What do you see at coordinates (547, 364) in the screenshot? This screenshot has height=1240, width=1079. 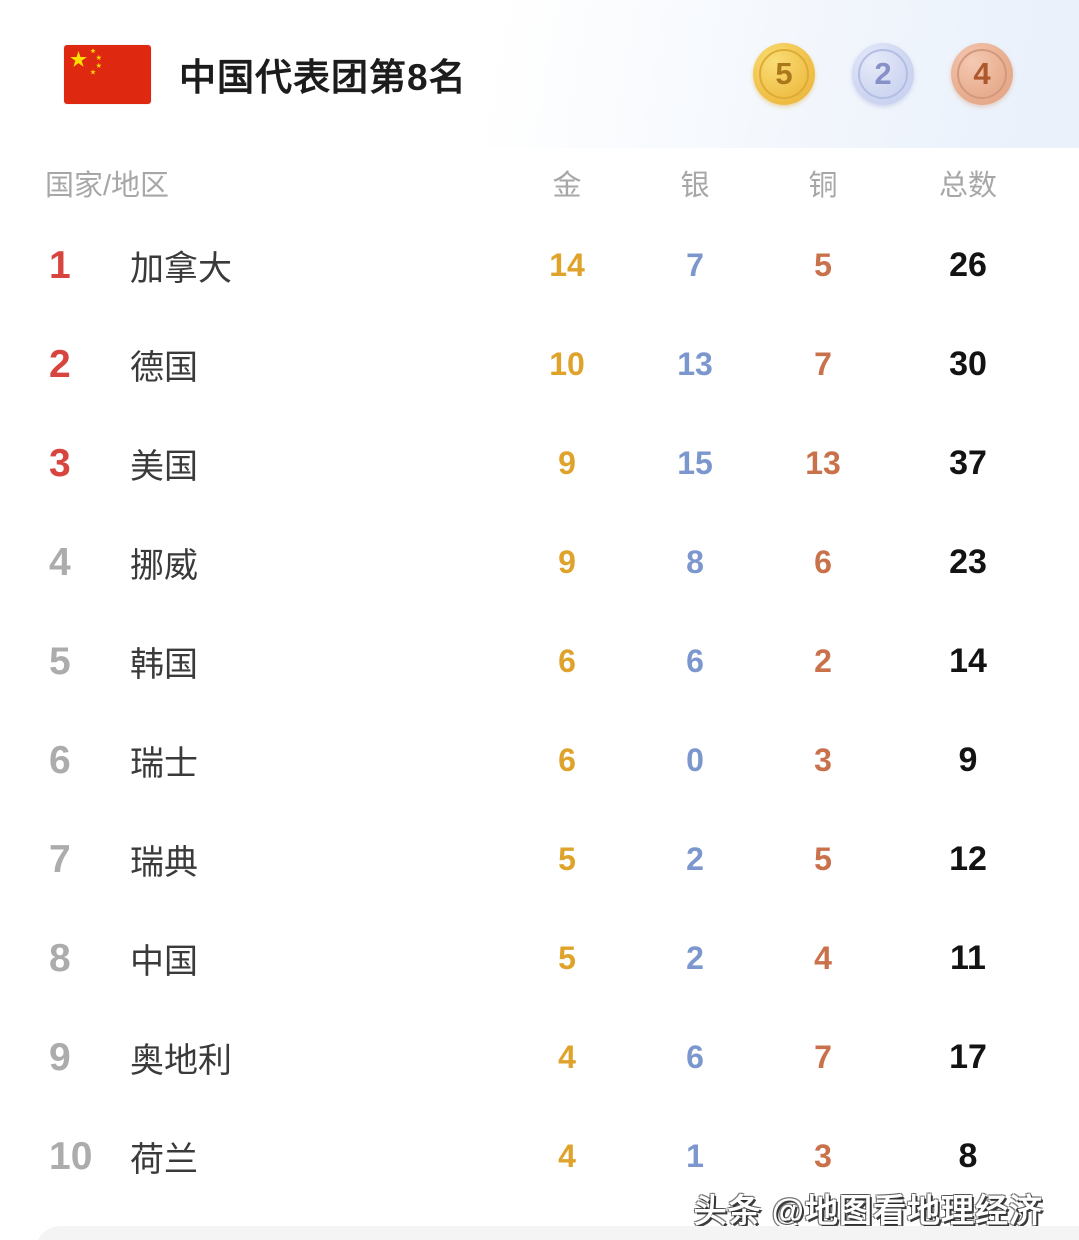 I see `table-row: 2 德国 10 13 7 30` at bounding box center [547, 364].